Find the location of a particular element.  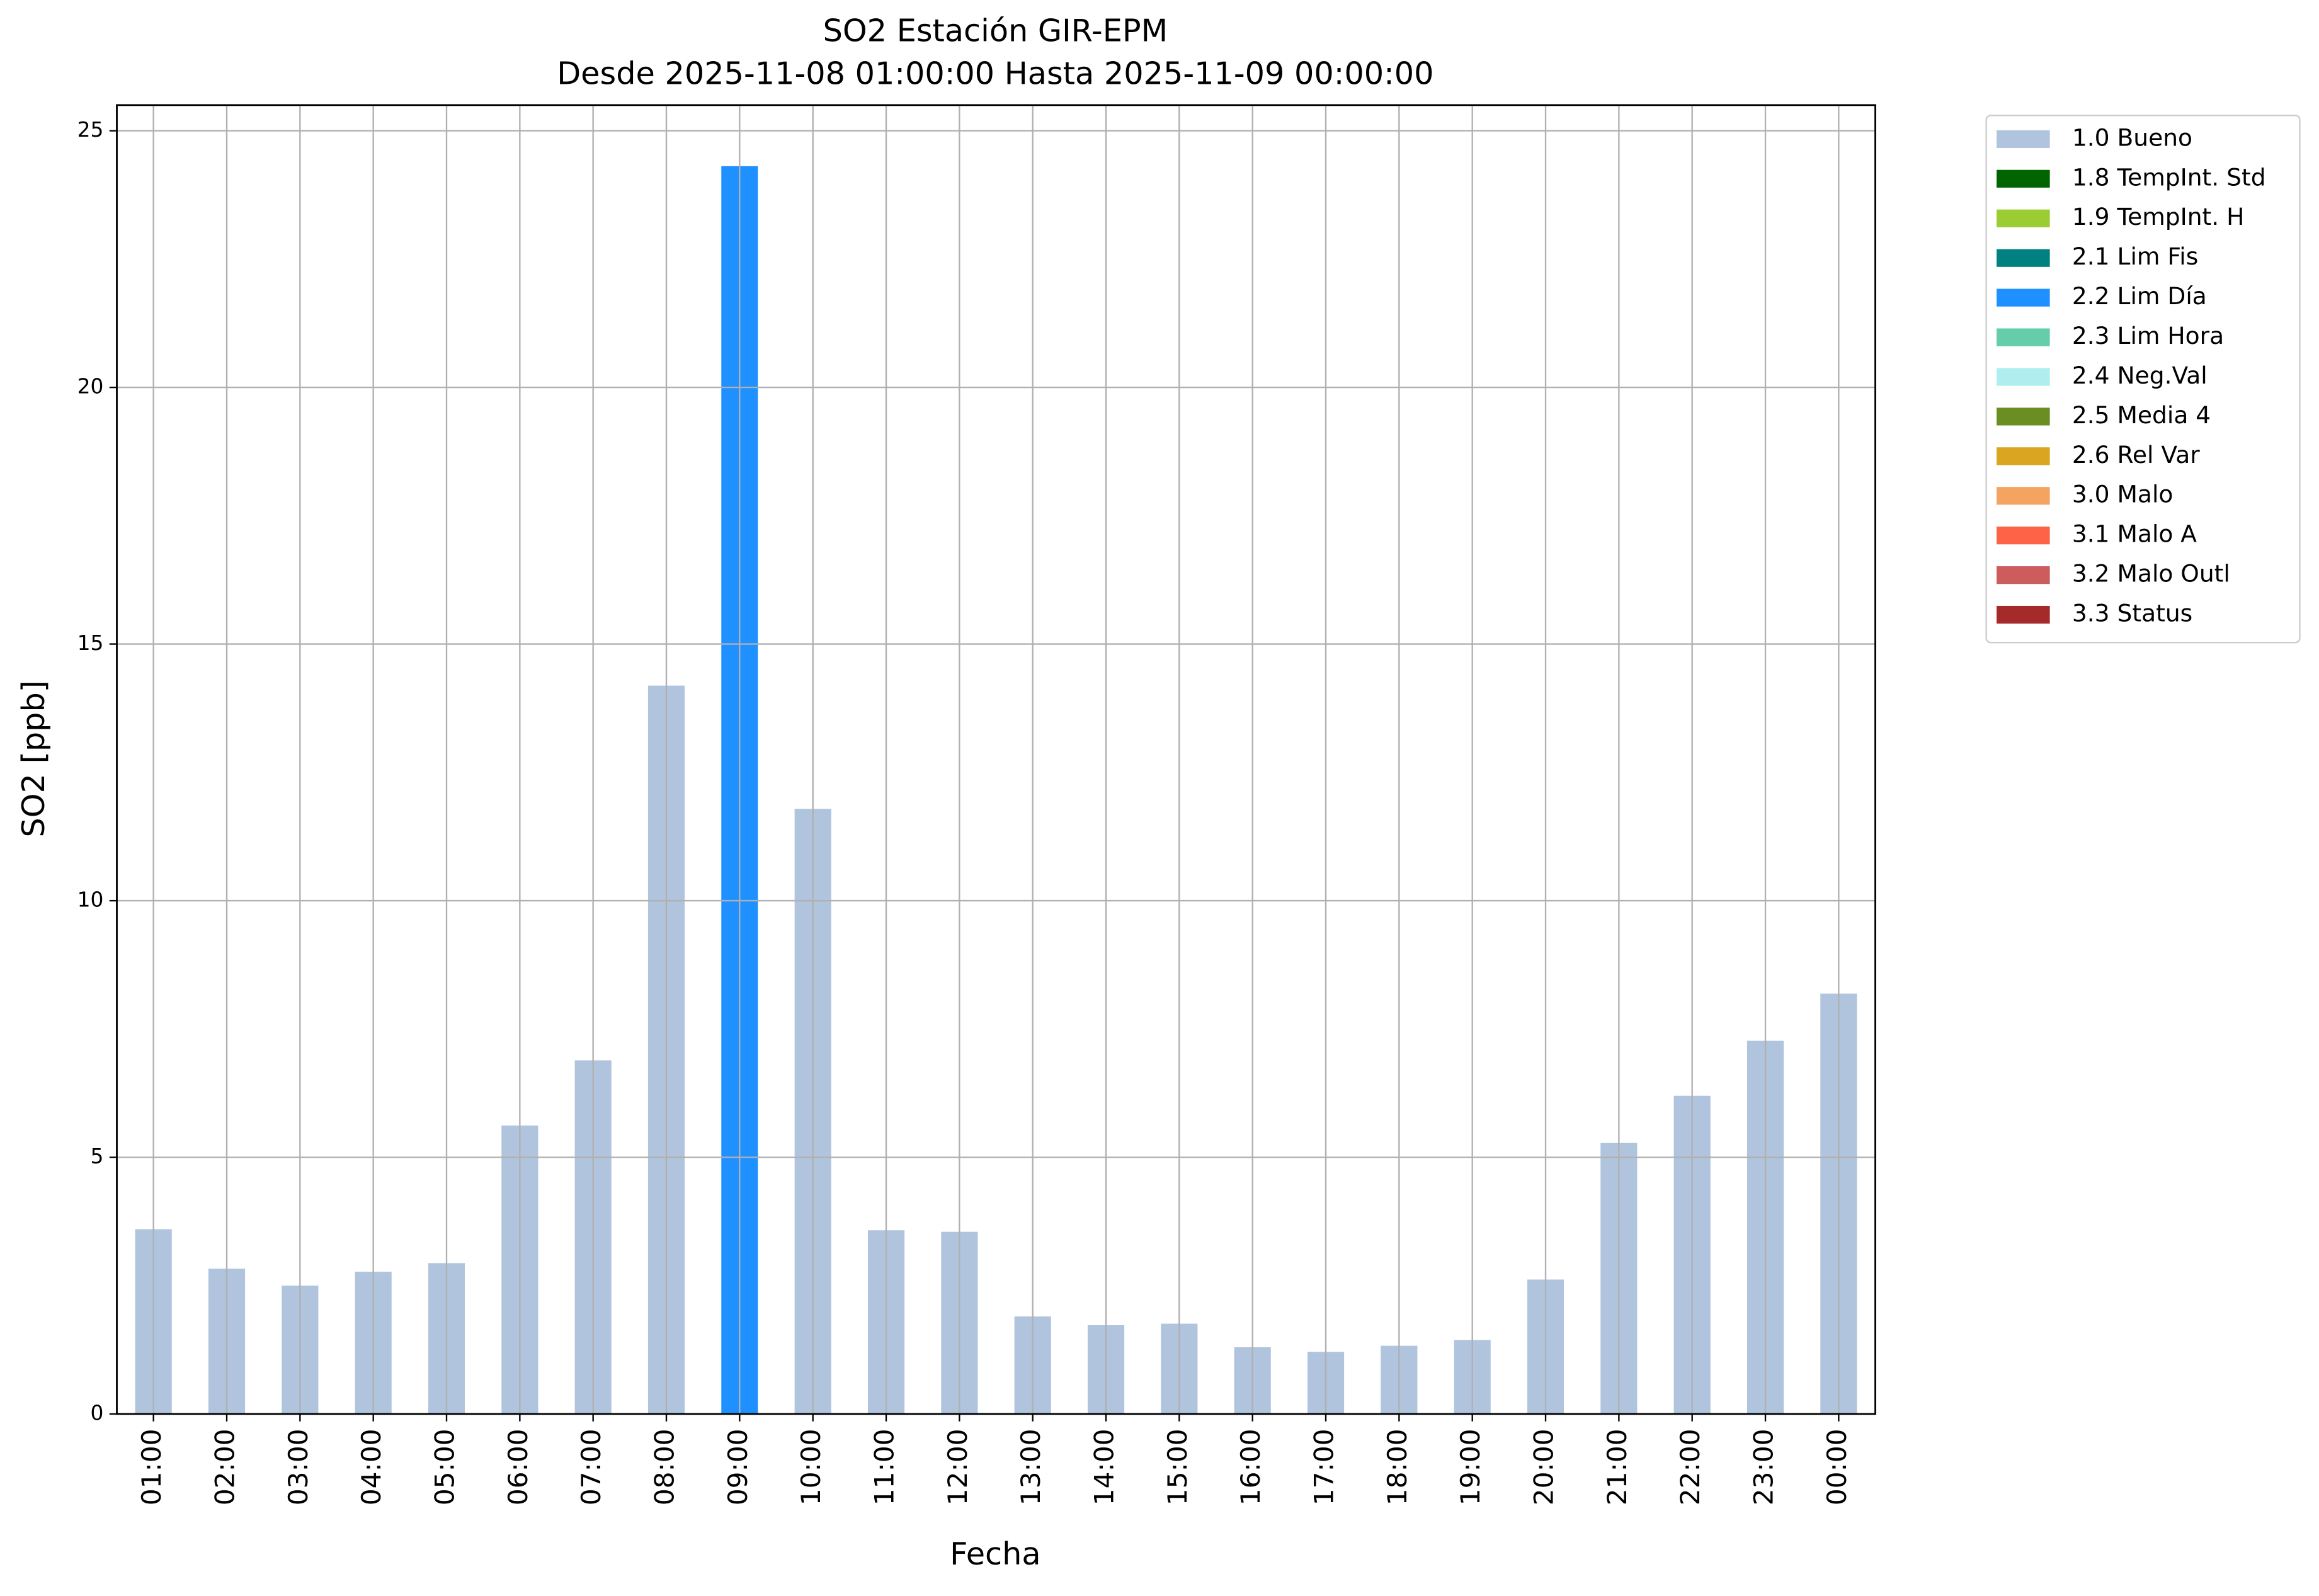

x-tick-label: 18:00 is located at coordinates (1397, 1467).